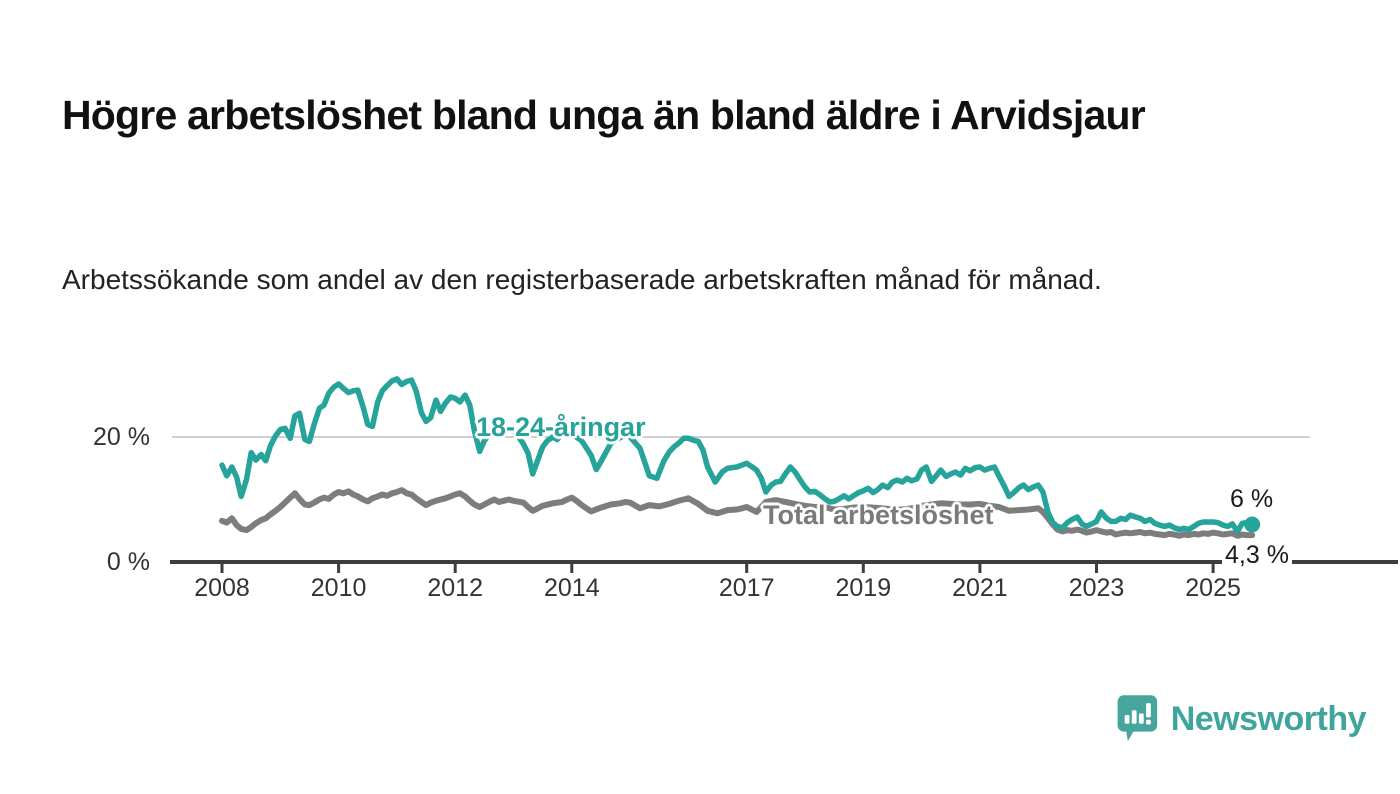 The height and width of the screenshot is (794, 1400). I want to click on x-axis-label: 2008, so click(222, 588).